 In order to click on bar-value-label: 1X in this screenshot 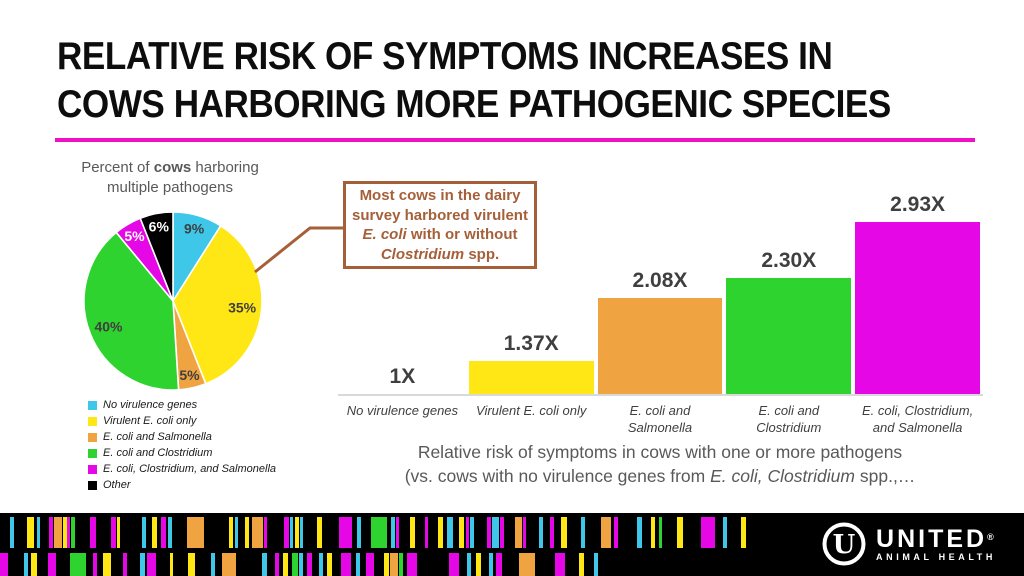, I will do `click(402, 376)`.